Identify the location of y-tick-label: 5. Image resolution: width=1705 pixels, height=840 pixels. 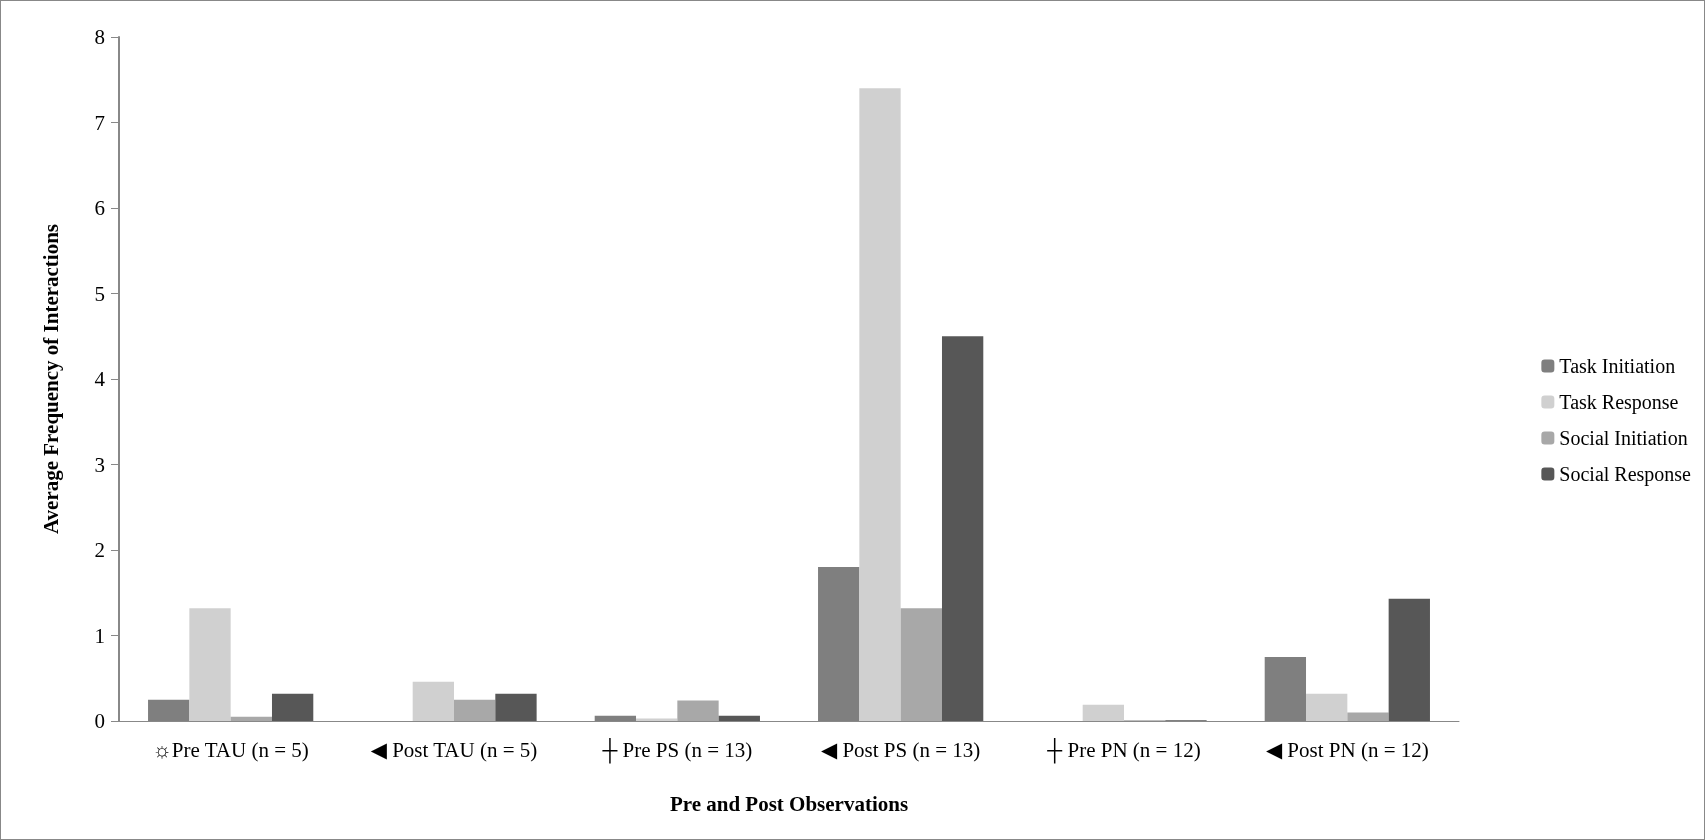
(99, 293).